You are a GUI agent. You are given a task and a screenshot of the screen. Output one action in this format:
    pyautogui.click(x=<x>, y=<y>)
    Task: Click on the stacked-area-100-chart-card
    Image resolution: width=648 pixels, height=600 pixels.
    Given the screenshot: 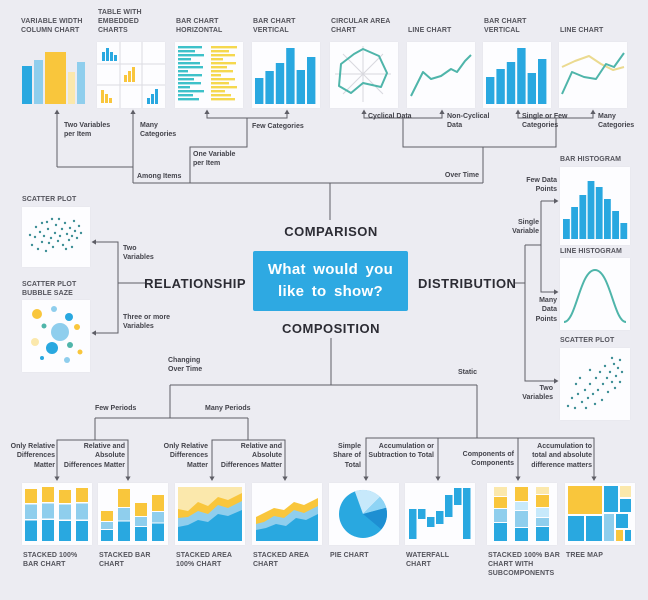 What is the action you would take?
    pyautogui.click(x=210, y=514)
    